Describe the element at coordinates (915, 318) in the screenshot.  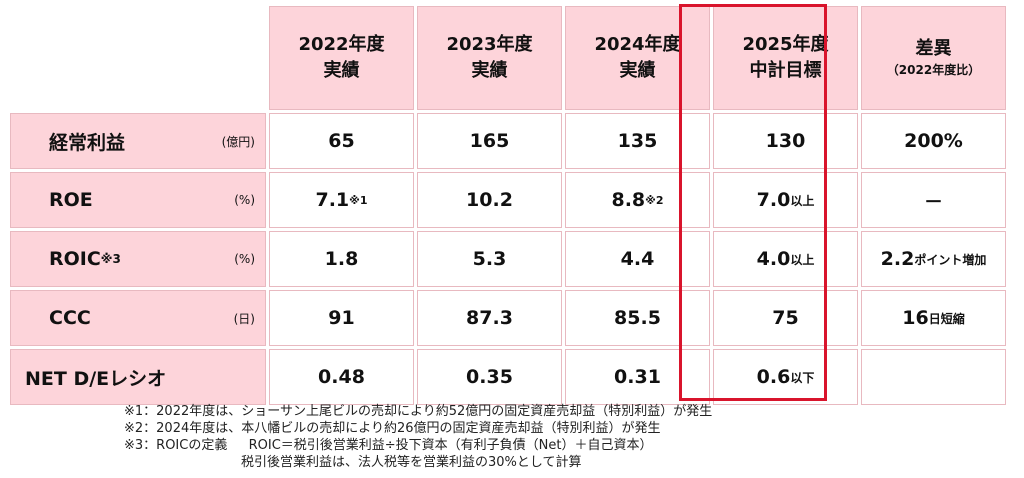
I see `value-main: 16` at that location.